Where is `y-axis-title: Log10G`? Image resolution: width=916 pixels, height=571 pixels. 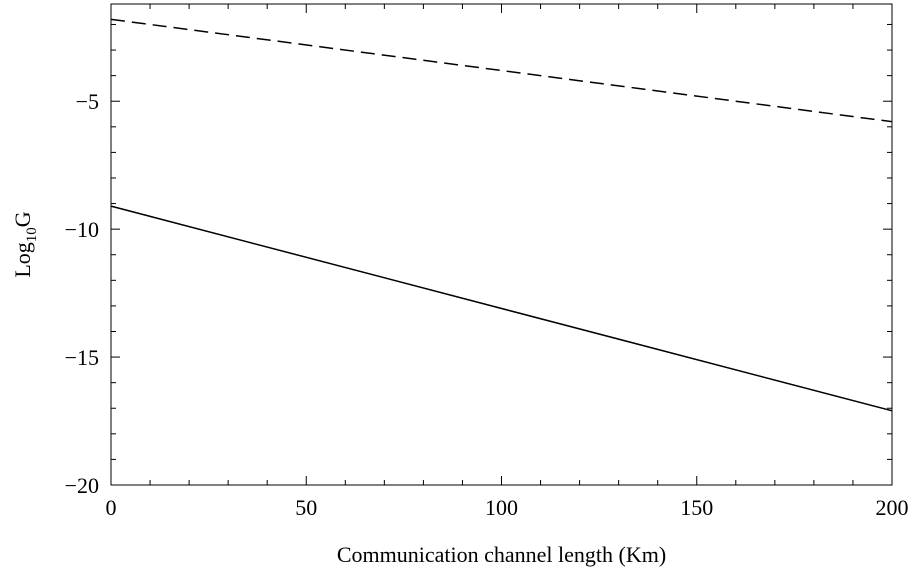
y-axis-title: Log10G is located at coordinates (25, 244).